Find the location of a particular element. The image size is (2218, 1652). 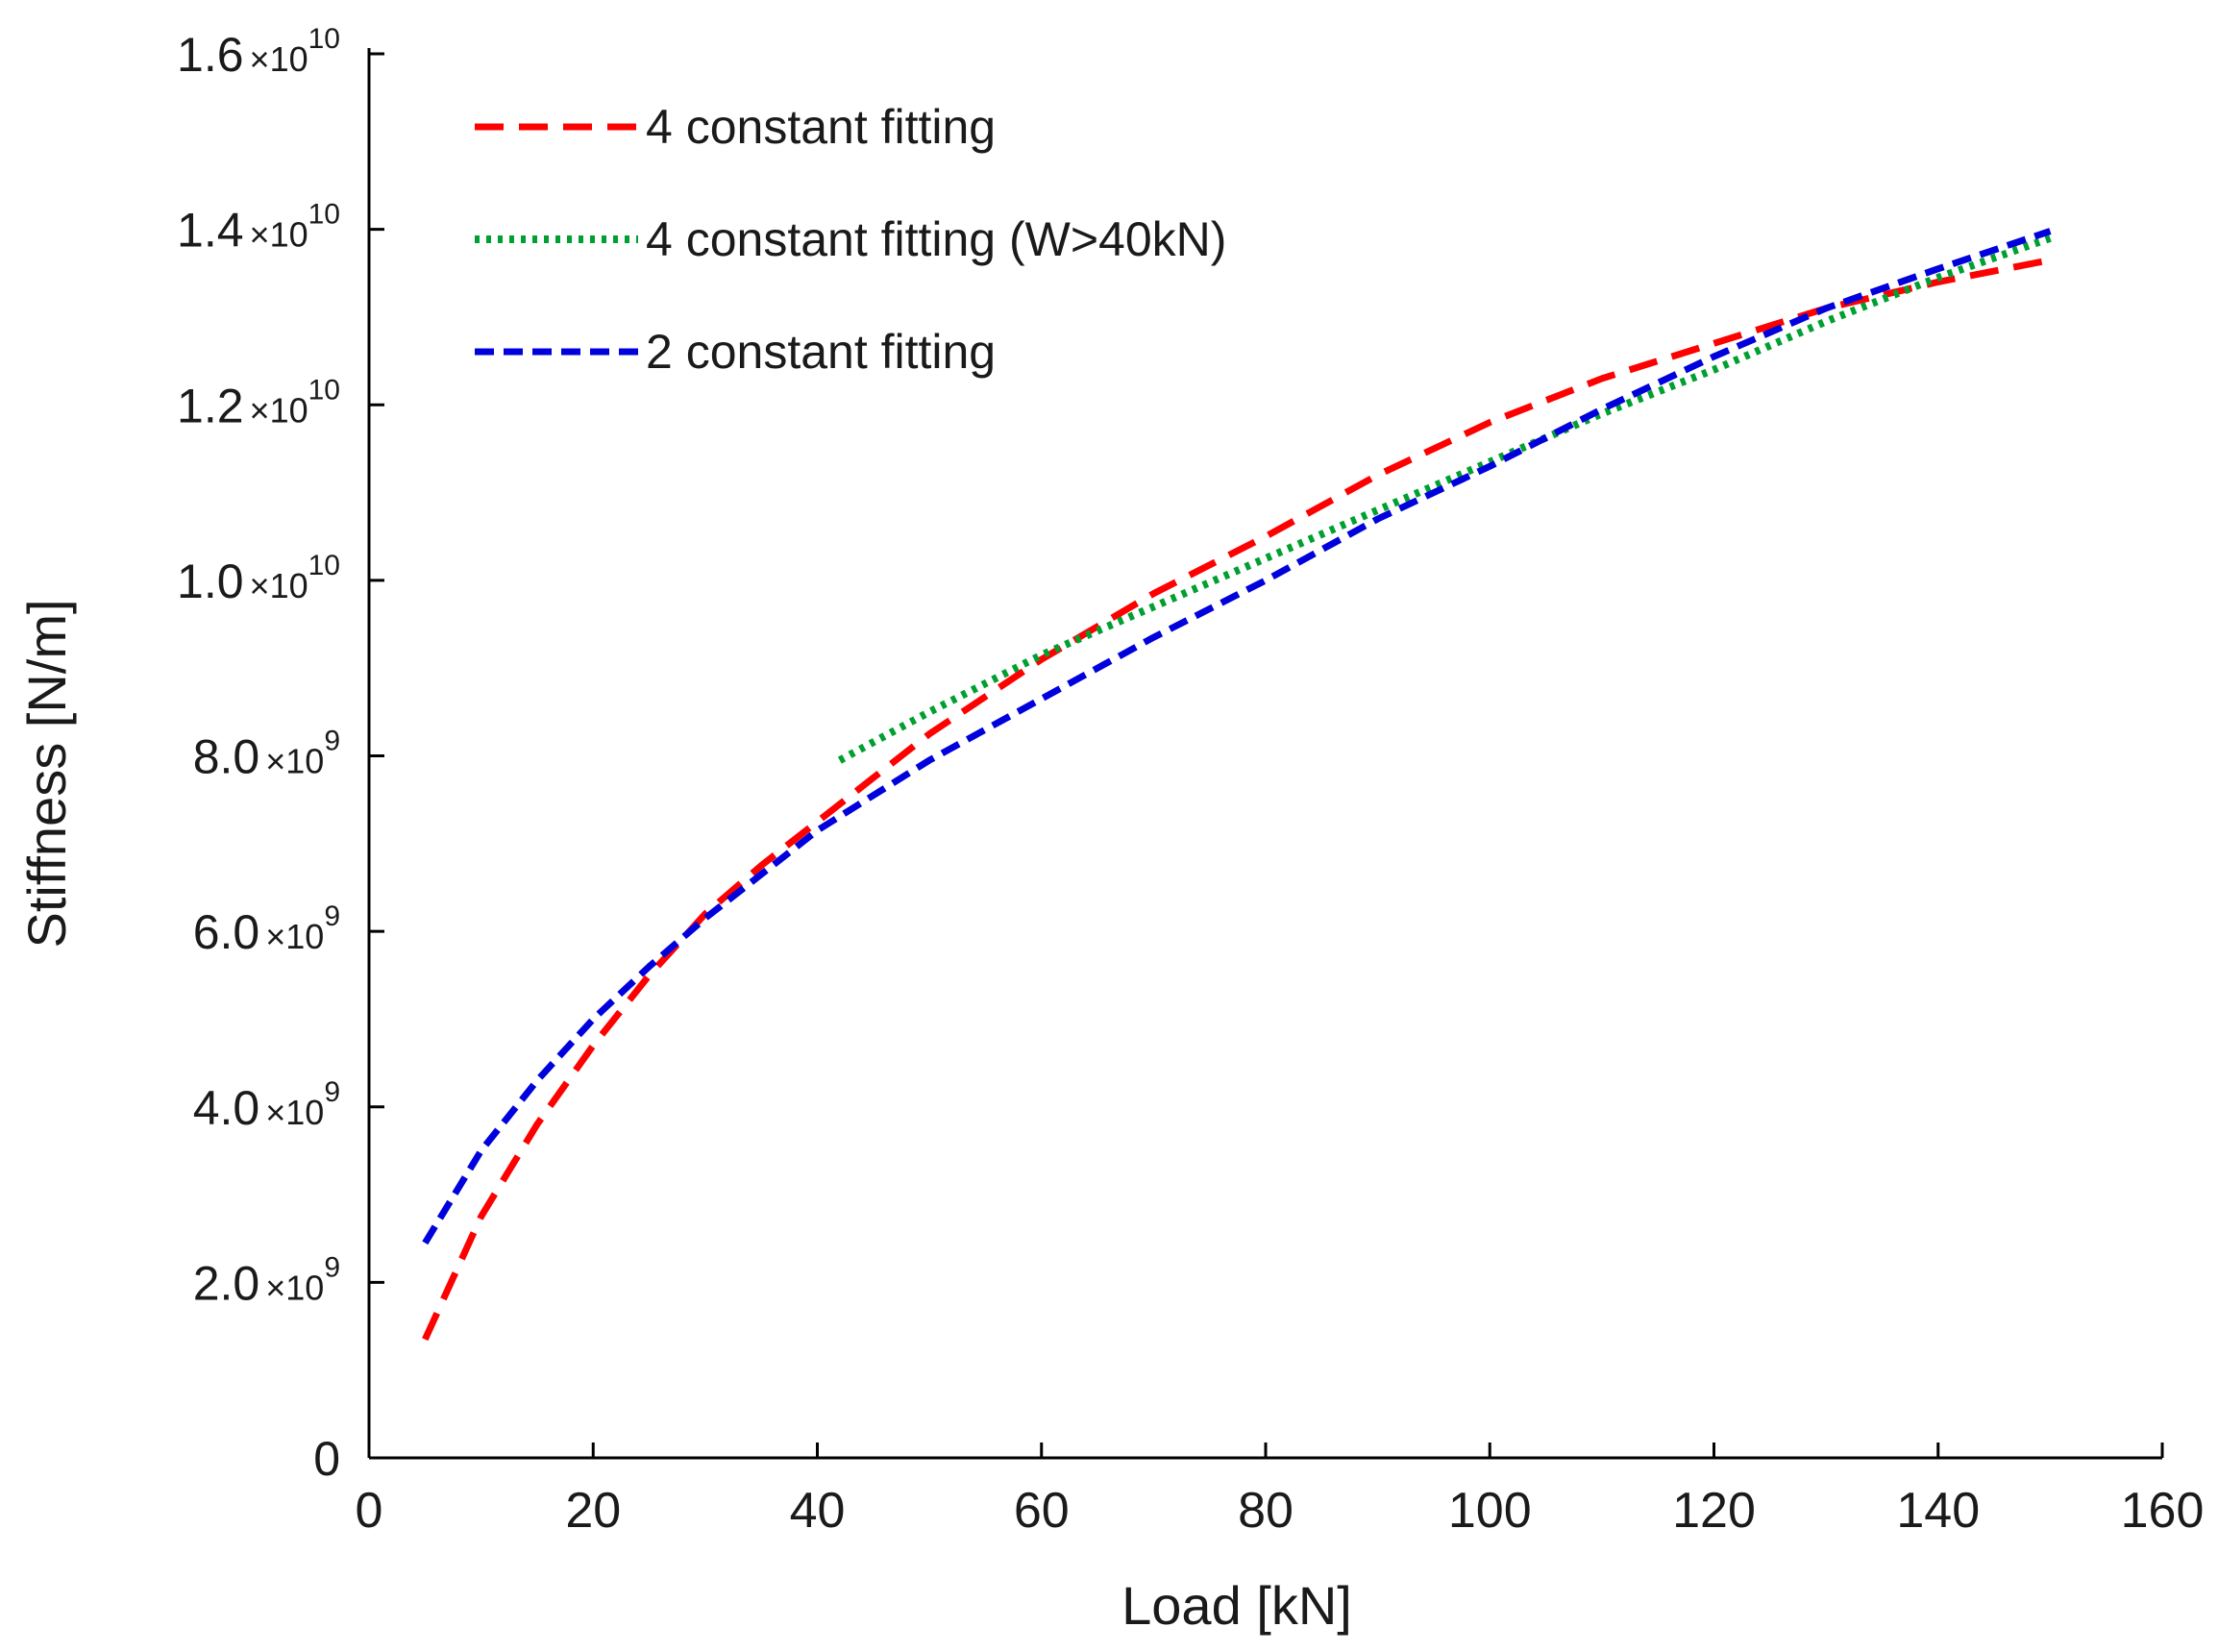

x-axis-ticks: 0 20 40 60 80 100 120 140 160 is located at coordinates (1280, 1490).